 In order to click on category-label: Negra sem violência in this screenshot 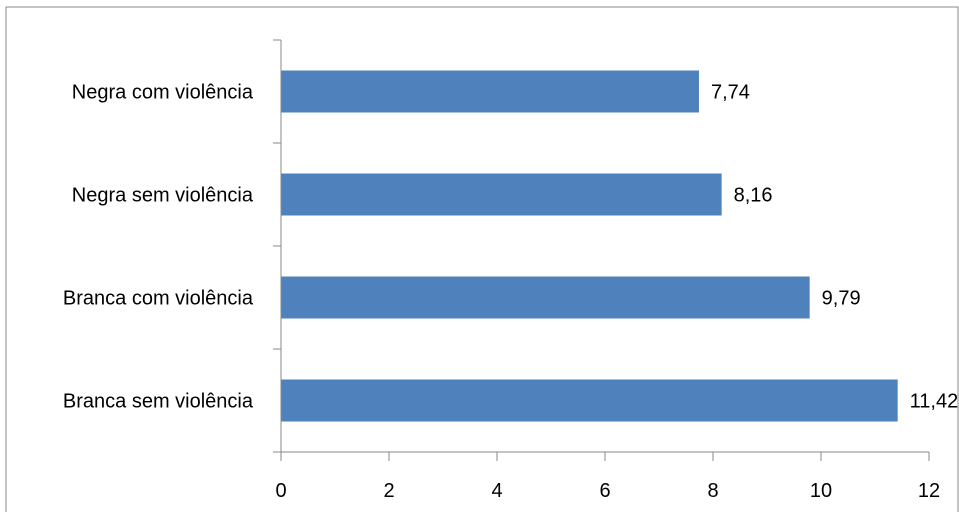, I will do `click(163, 196)`.